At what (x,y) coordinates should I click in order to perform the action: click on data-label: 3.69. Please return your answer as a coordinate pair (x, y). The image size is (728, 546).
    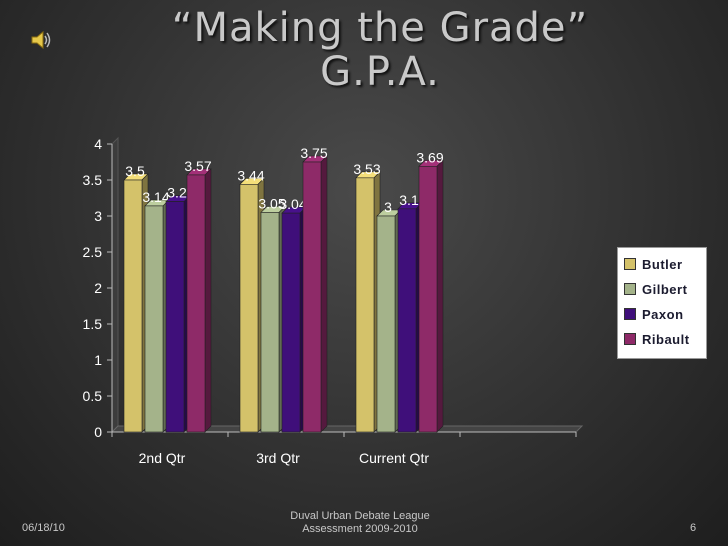
    Looking at the image, I should click on (429, 157).